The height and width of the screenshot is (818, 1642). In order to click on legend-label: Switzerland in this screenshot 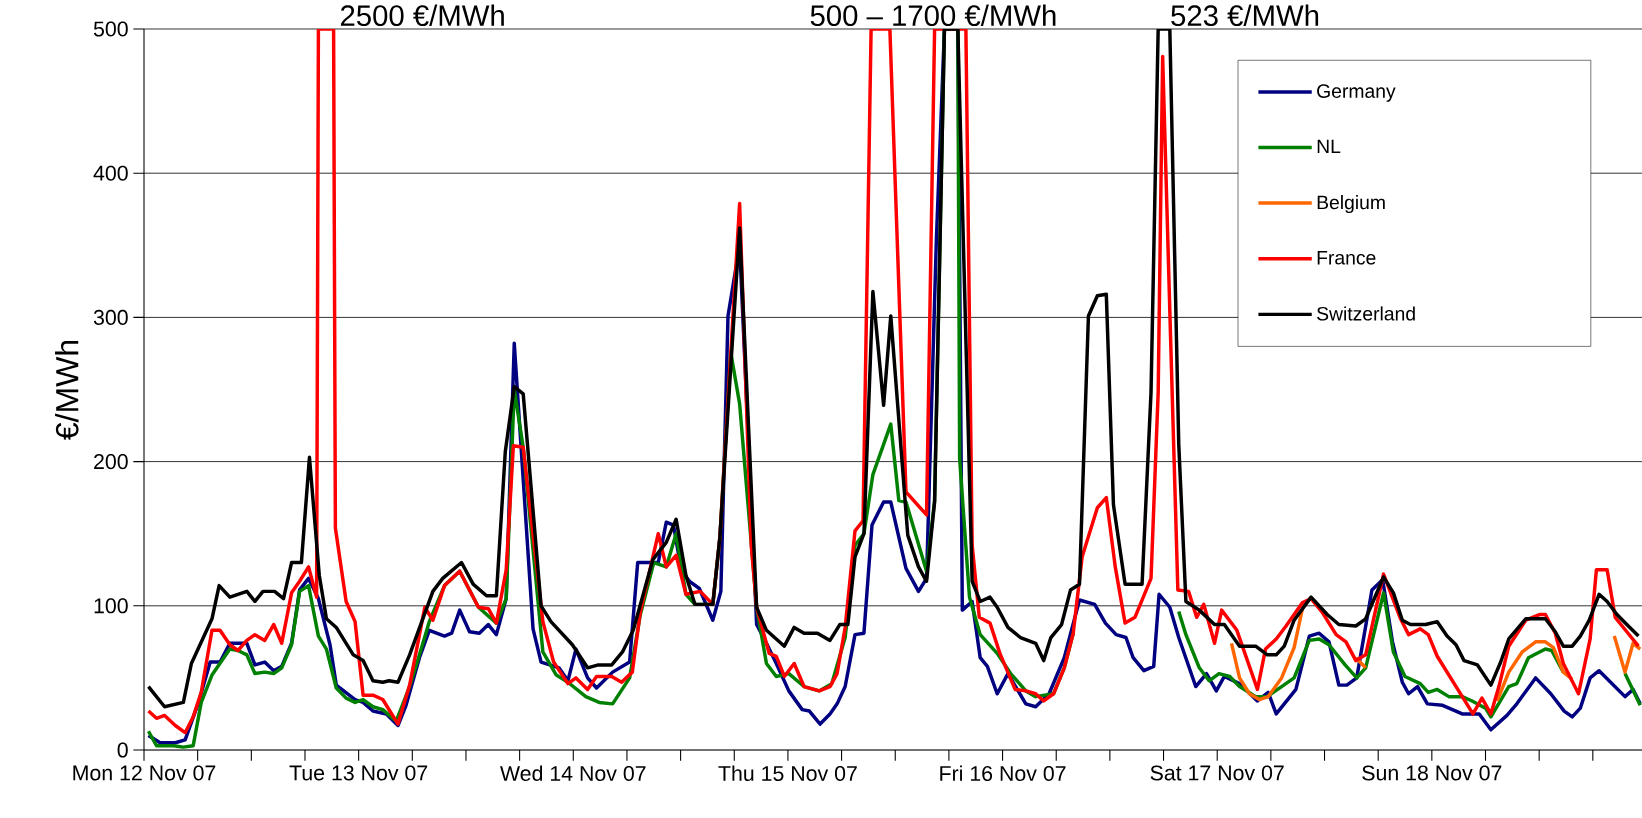, I will do `click(1366, 313)`.